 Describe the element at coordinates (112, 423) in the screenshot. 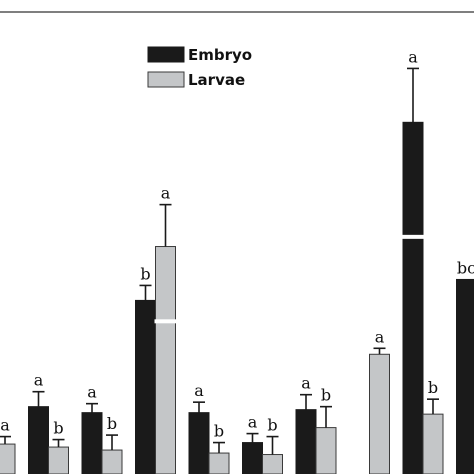

I see `significance-label-larvae-2: b` at that location.